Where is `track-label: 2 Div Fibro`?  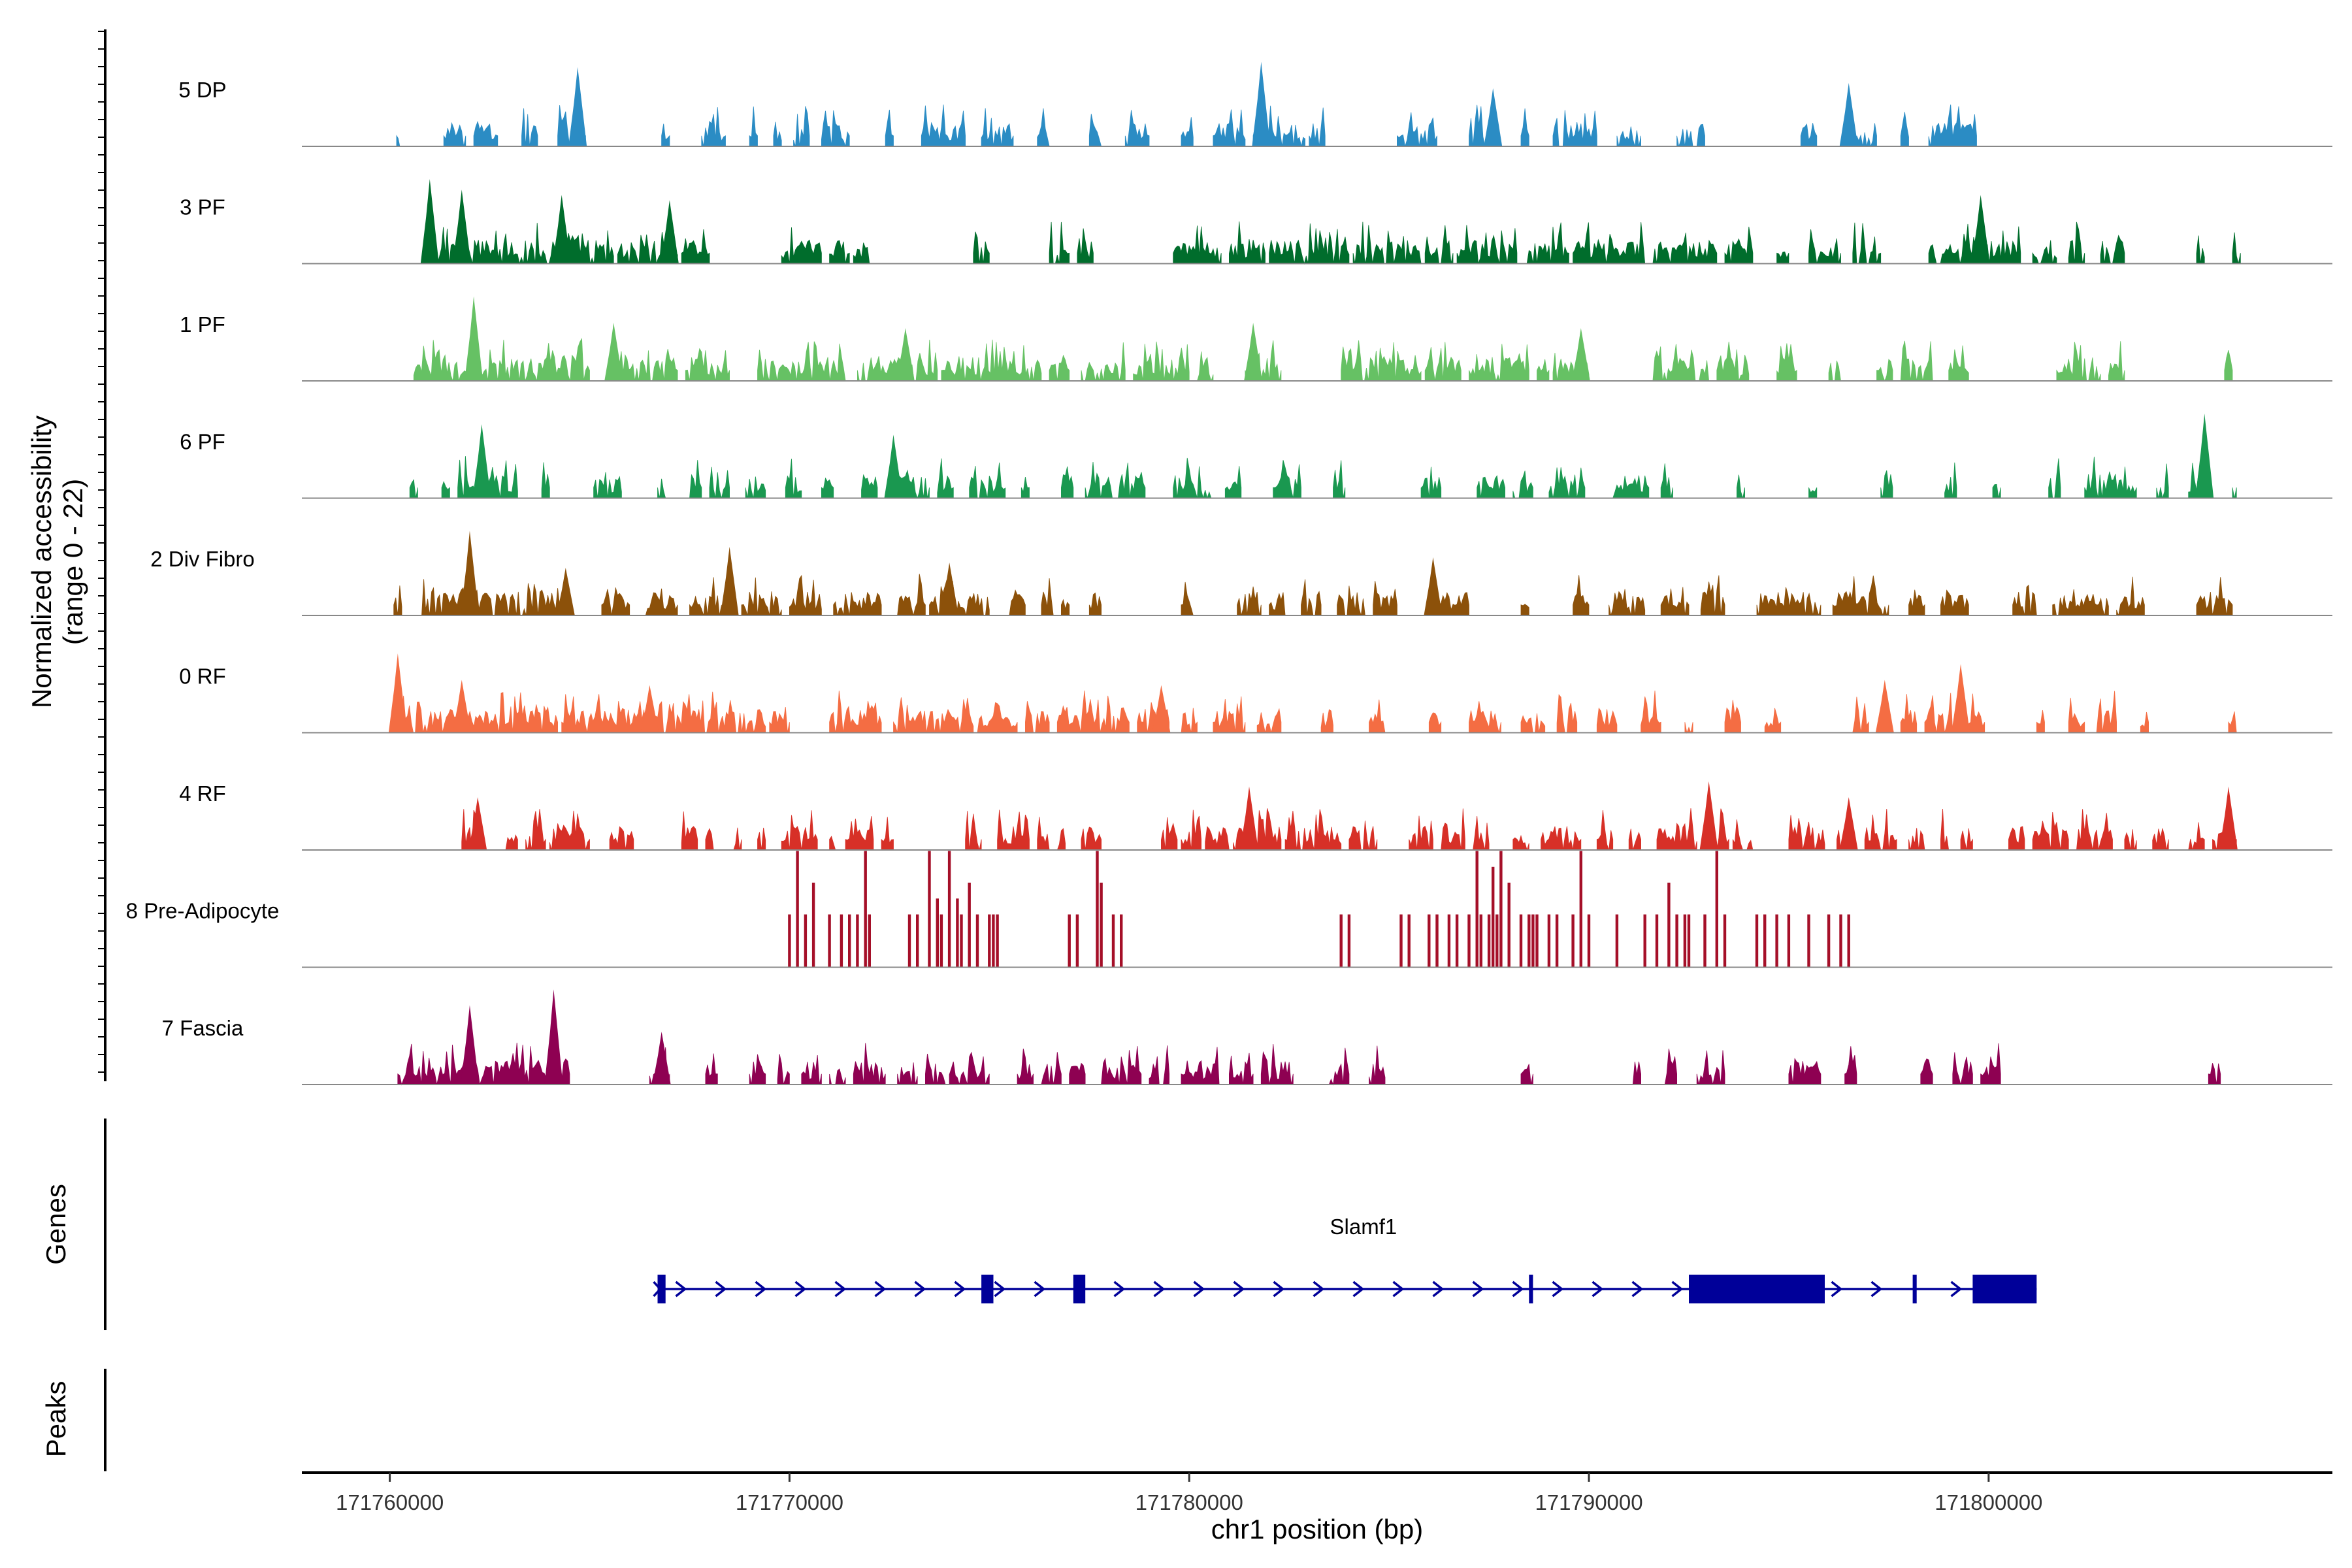 track-label: 2 Div Fibro is located at coordinates (202, 559).